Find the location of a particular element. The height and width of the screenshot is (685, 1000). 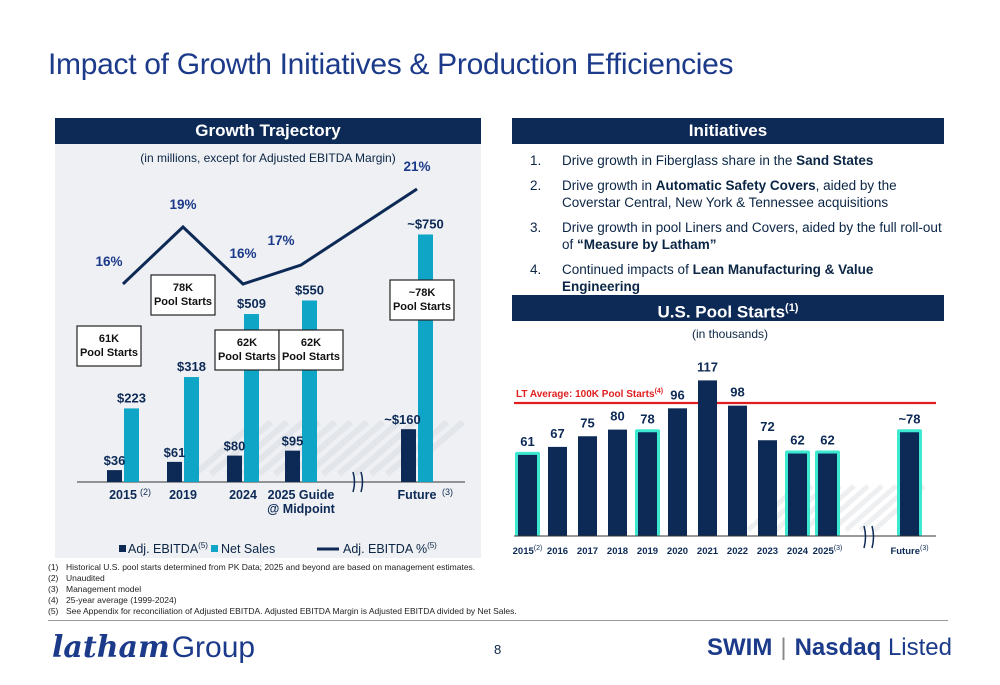

x-tick-label: 2020 is located at coordinates (677, 551).